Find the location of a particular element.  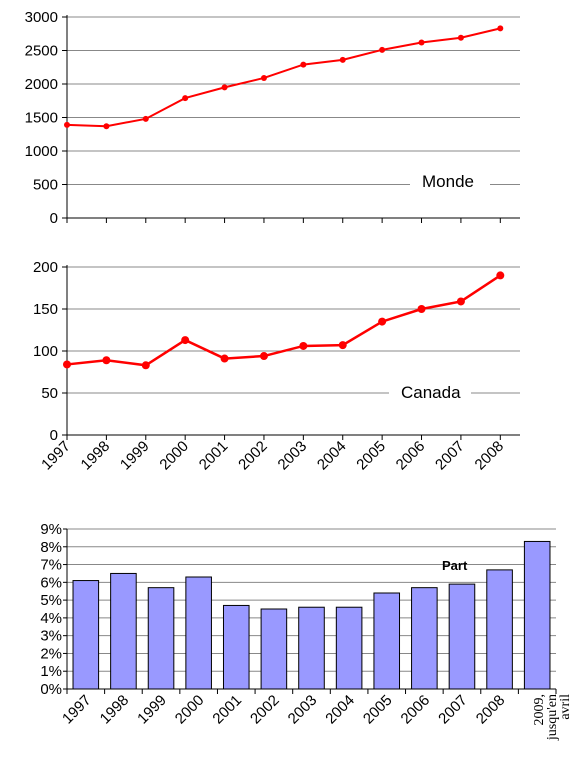

x-tick-label-line: jusqu'en is located at coordinates (552, 717).